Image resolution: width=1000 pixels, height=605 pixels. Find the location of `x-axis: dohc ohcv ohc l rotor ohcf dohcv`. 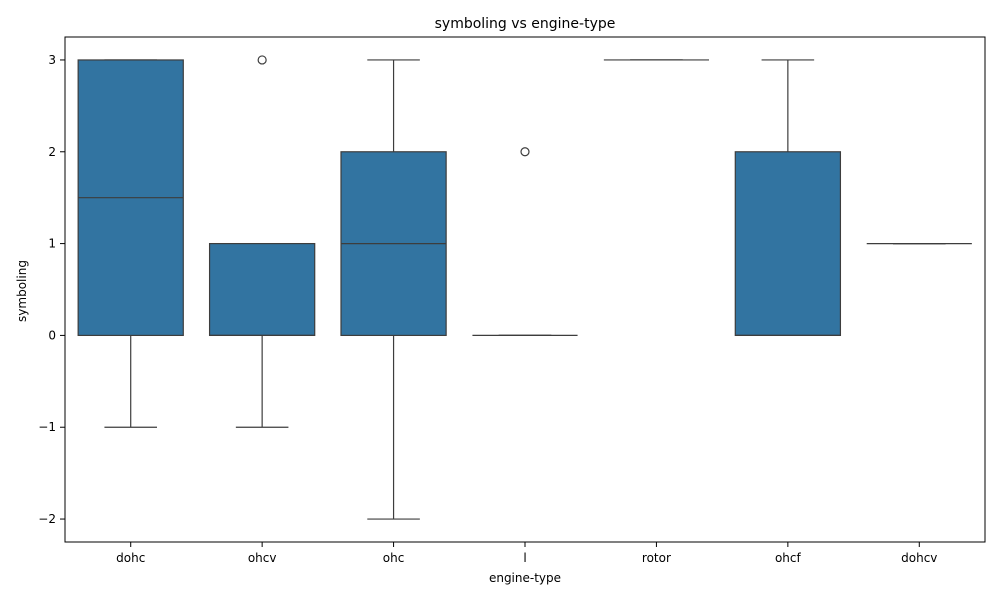

x-axis: dohc ohcv ohc l rotor ohcf dohcv is located at coordinates (526, 553).